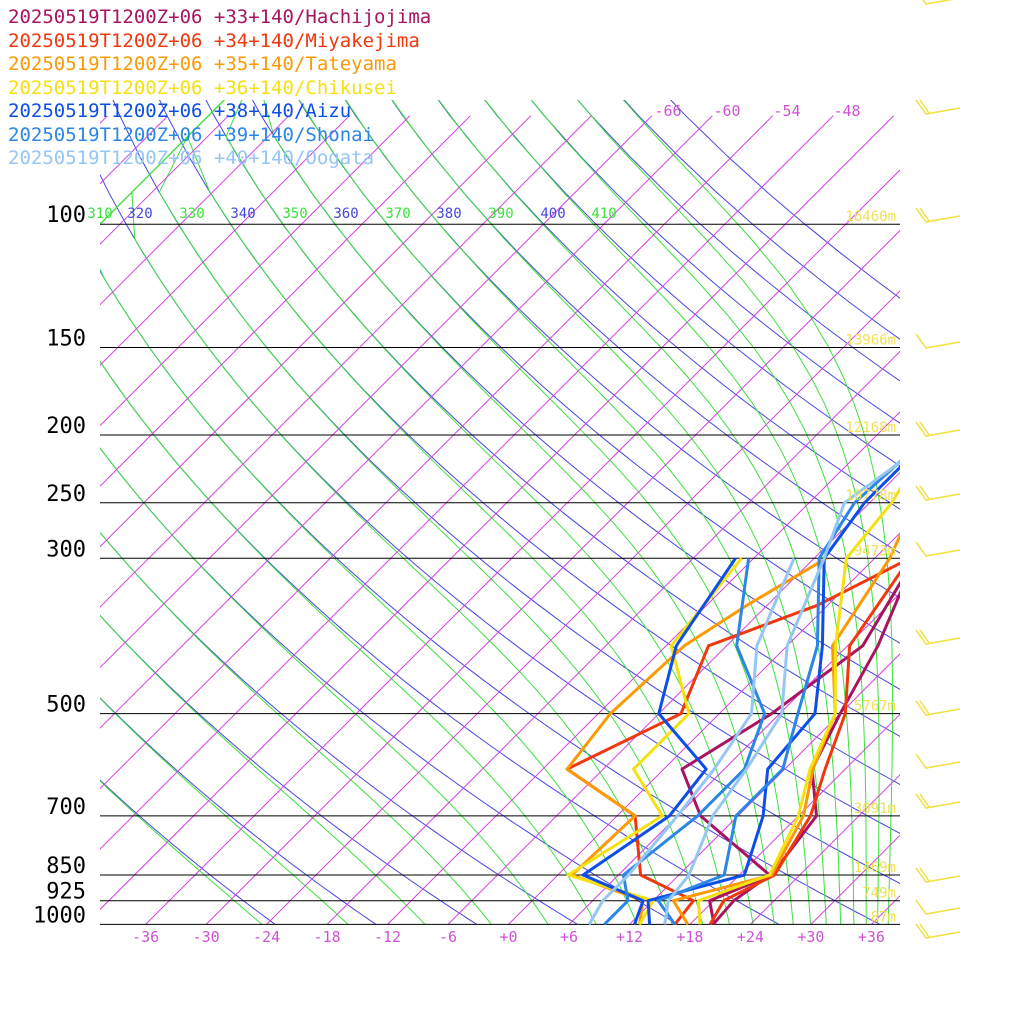  Describe the element at coordinates (726, 111) in the screenshot. I see `upper-temperature-label: -60` at that location.